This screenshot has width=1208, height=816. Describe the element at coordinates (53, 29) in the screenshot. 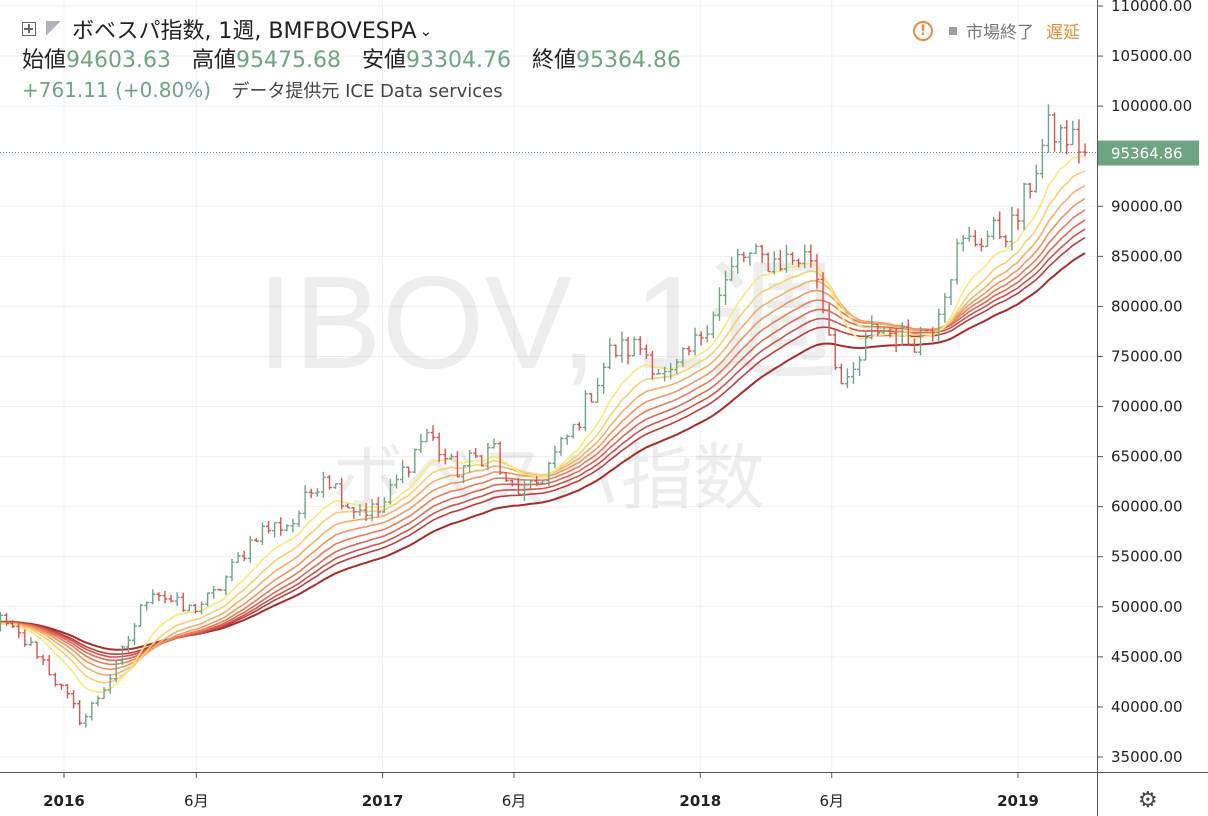

I see `flag-icon` at that location.